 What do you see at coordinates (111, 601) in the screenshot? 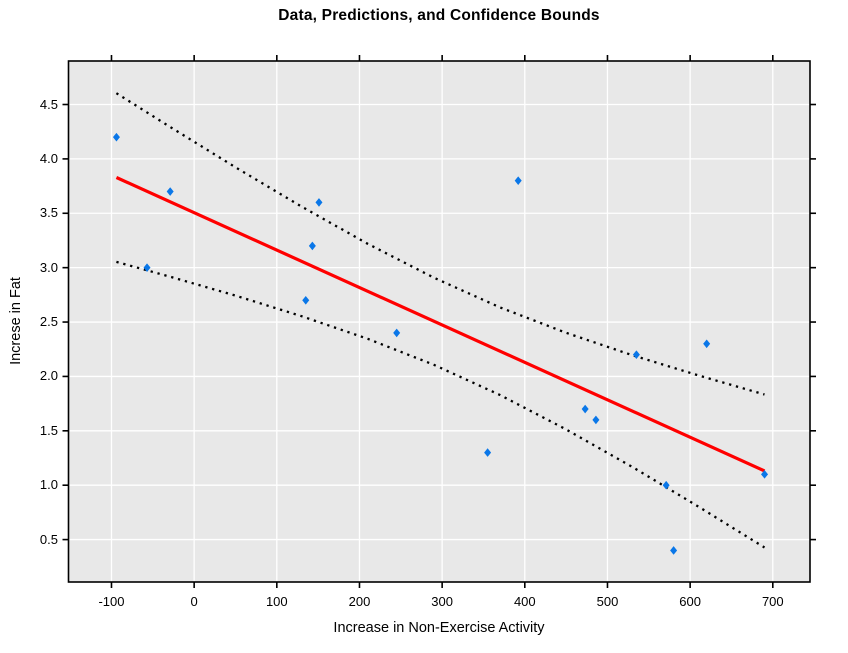
I see `x-tick-label: -100` at bounding box center [111, 601].